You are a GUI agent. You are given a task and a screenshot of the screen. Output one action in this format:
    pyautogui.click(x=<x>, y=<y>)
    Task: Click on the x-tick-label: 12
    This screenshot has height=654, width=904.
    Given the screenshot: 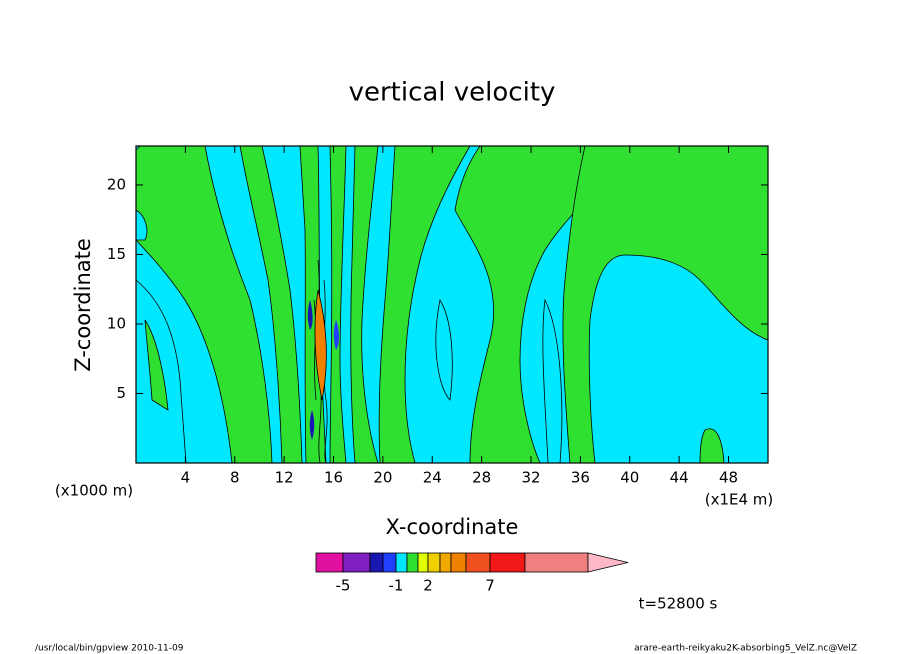 What is the action you would take?
    pyautogui.click(x=284, y=478)
    